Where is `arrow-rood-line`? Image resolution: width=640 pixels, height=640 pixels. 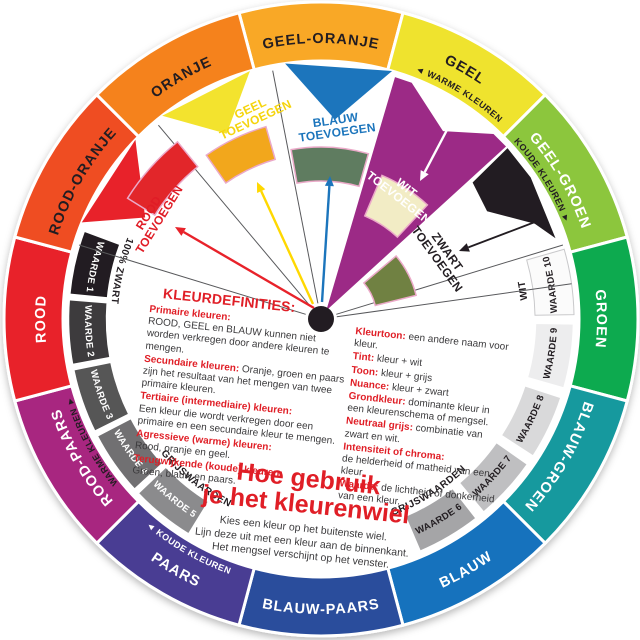 arrow-rood-line is located at coordinates (248, 270).